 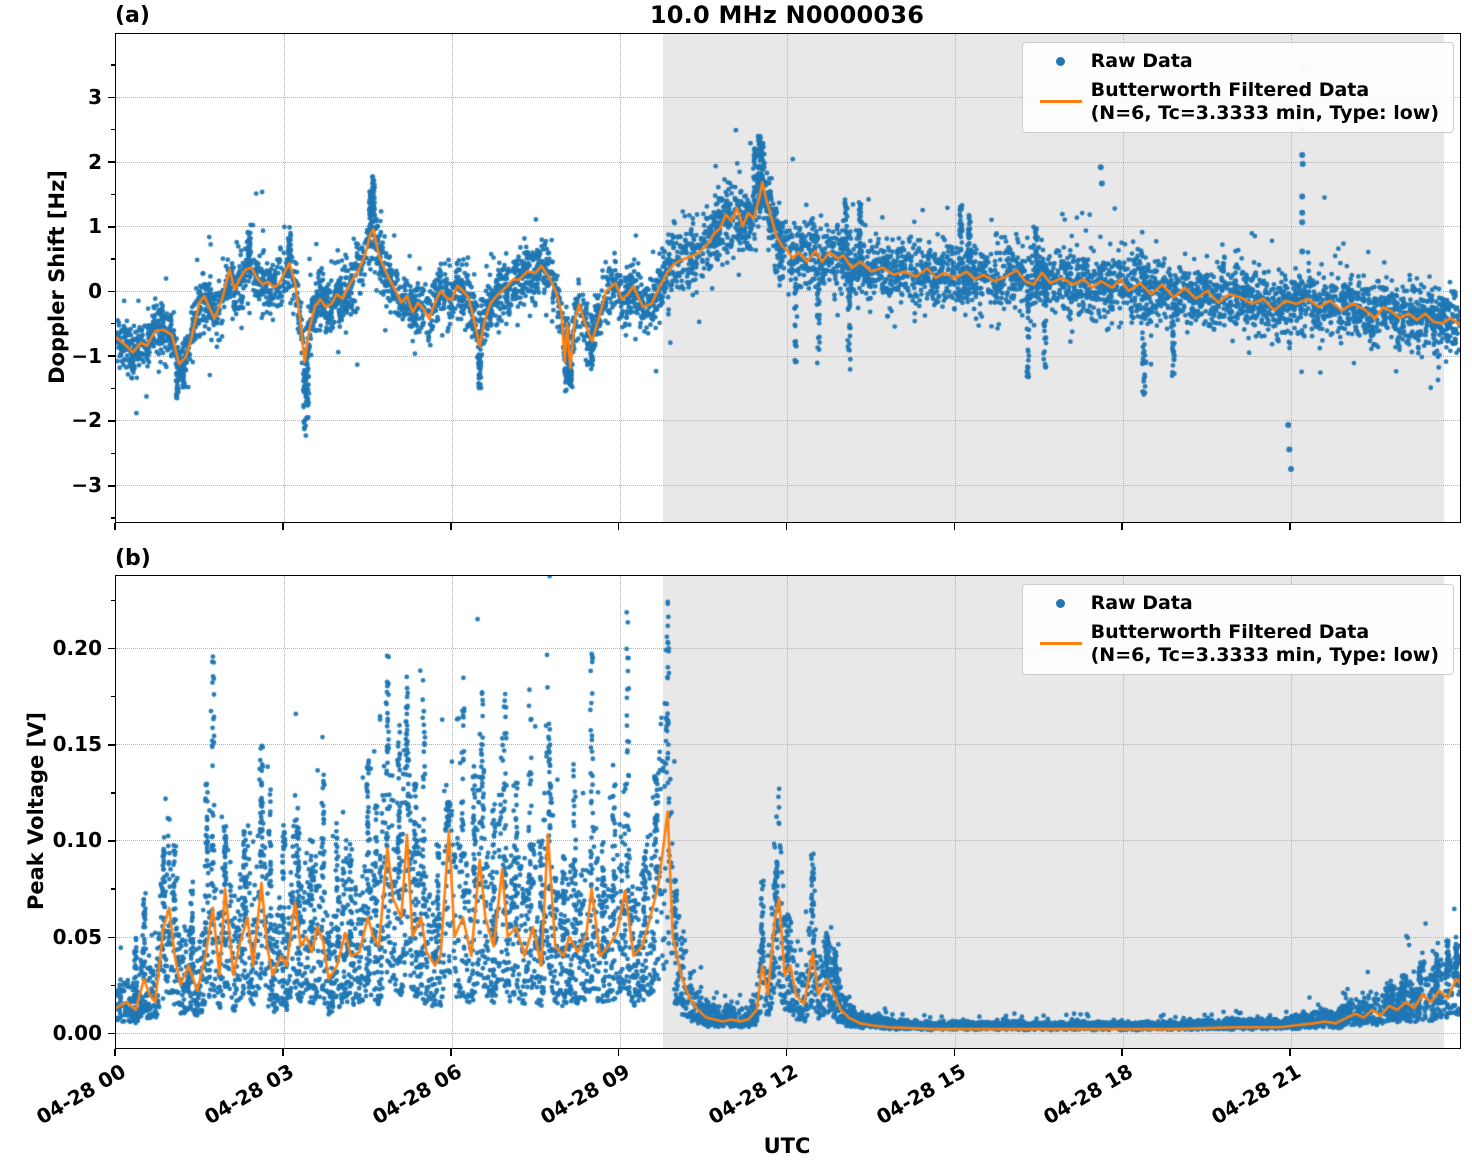 I want to click on x-tick-label: 04-28 15, so click(x=920, y=1094).